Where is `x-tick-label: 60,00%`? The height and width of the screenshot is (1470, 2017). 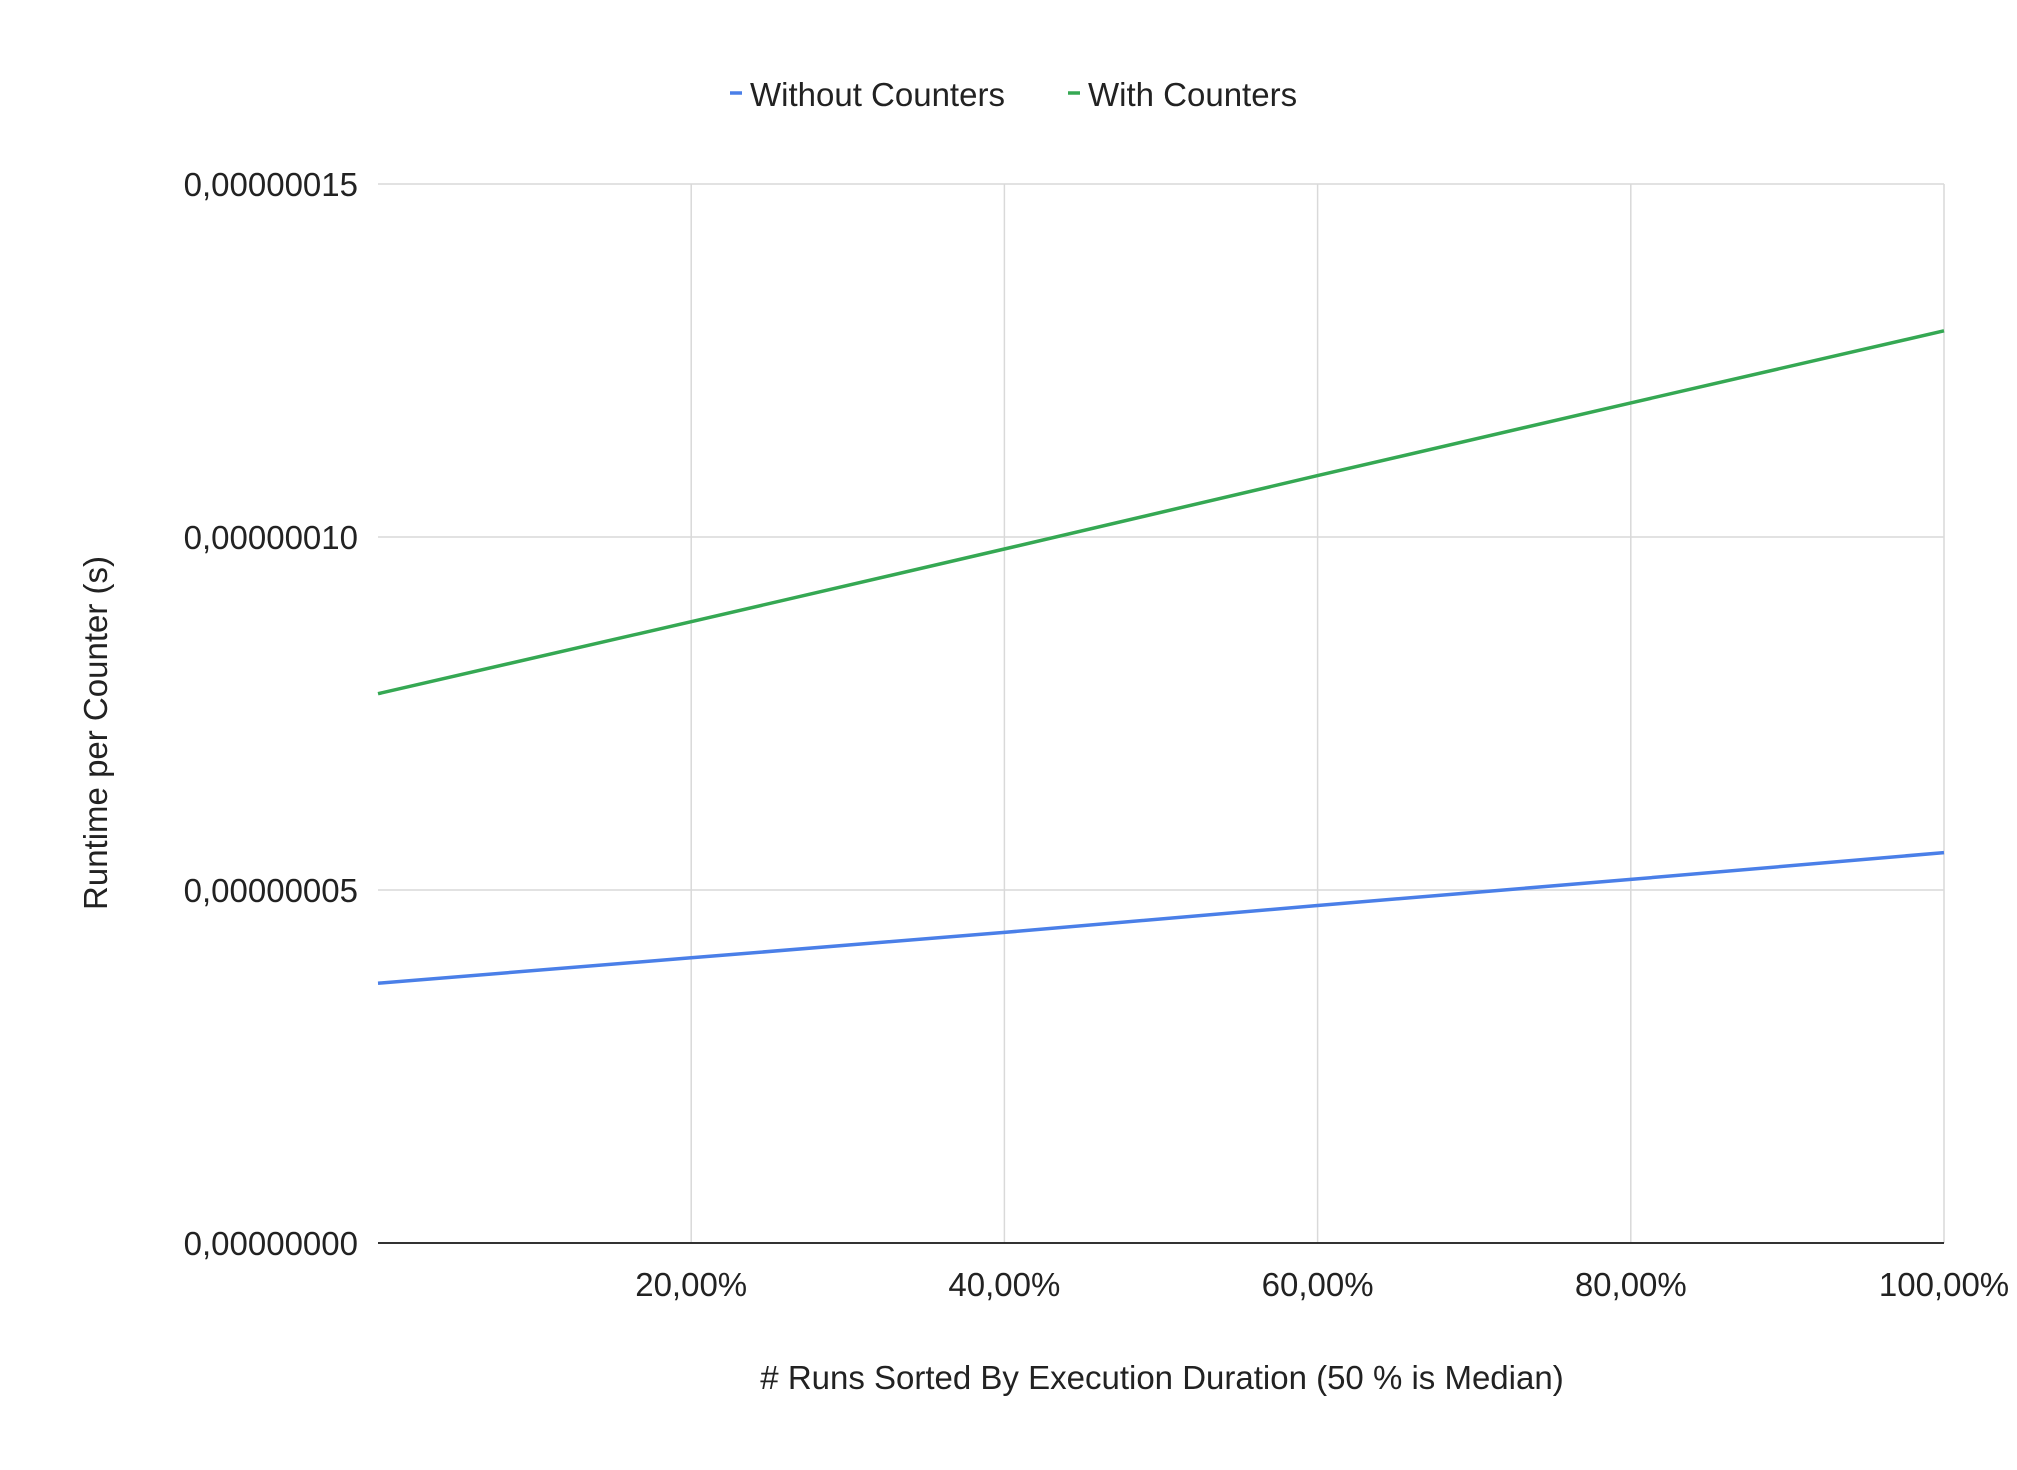
x-tick-label: 60,00% is located at coordinates (1318, 1284).